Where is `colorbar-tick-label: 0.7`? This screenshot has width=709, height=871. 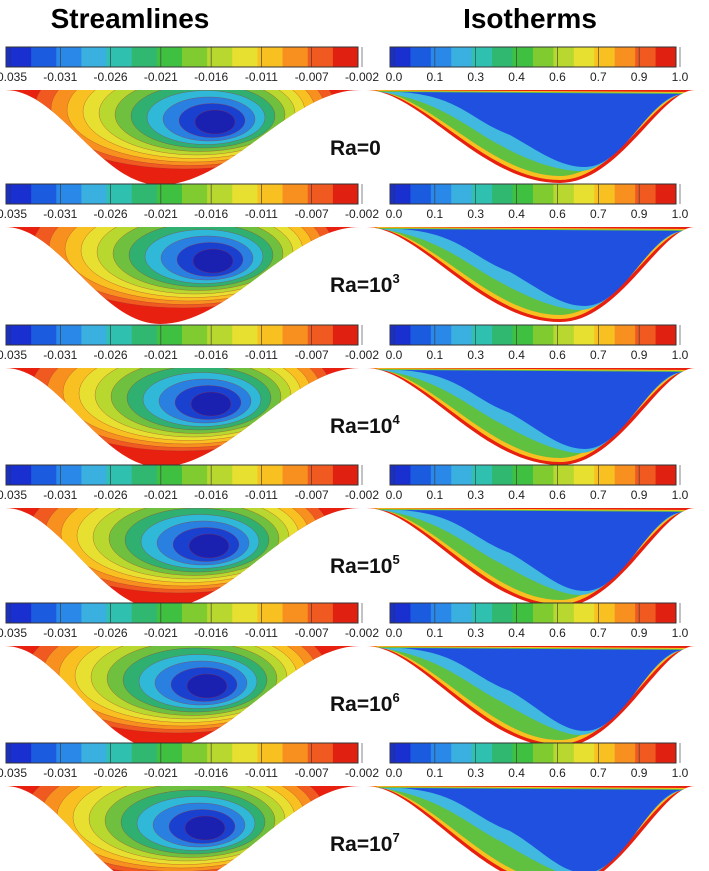
colorbar-tick-label: 0.7 is located at coordinates (598, 633).